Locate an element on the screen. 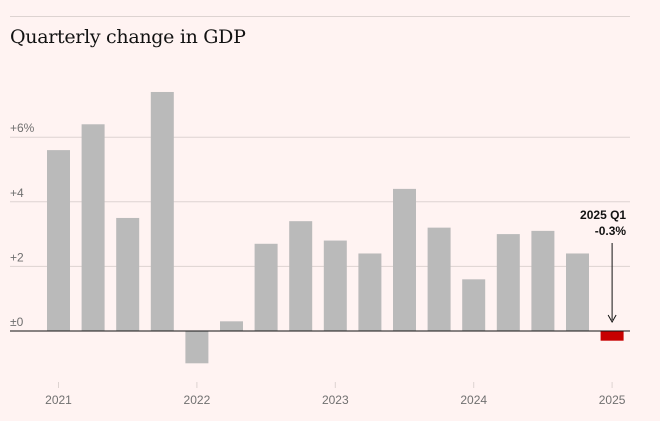 The width and height of the screenshot is (660, 421). y-tick-label: +2 is located at coordinates (17, 257).